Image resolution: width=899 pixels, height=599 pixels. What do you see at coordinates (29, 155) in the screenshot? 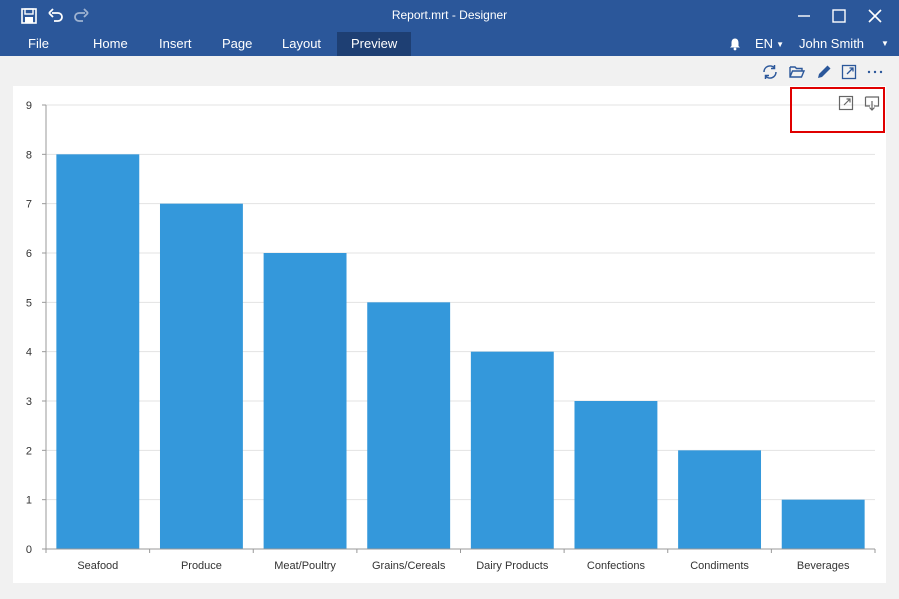
I see `y-tick-label: 8` at bounding box center [29, 155].